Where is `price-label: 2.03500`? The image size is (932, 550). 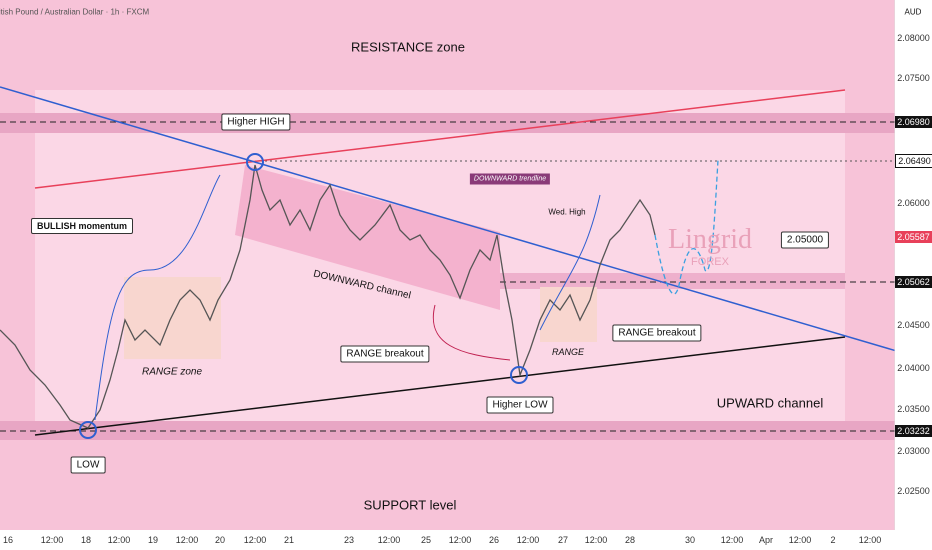 price-label: 2.03500 is located at coordinates (913, 409).